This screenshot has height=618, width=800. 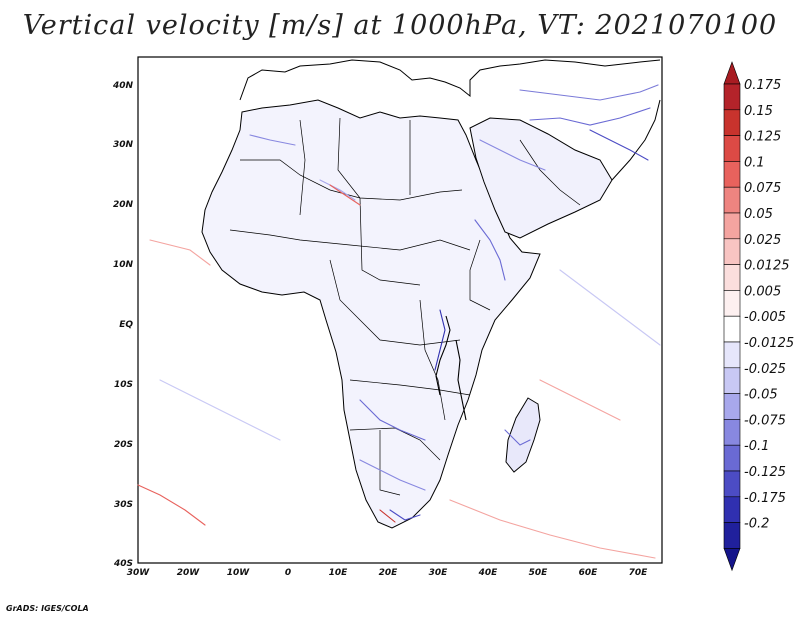 What do you see at coordinates (639, 573) in the screenshot?
I see `lon-tick-label: 70E` at bounding box center [639, 573].